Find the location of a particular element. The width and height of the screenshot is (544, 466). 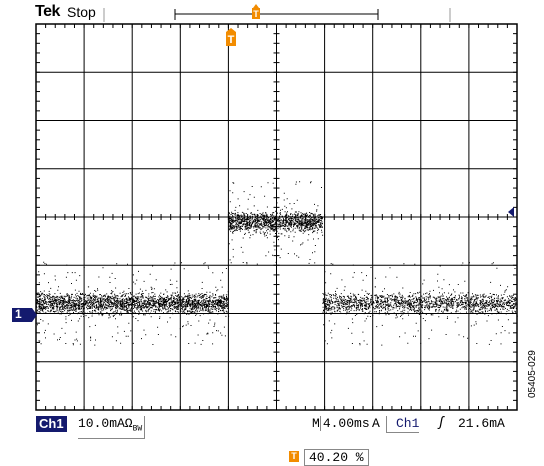

trace-low-segment-right is located at coordinates (420, 304).